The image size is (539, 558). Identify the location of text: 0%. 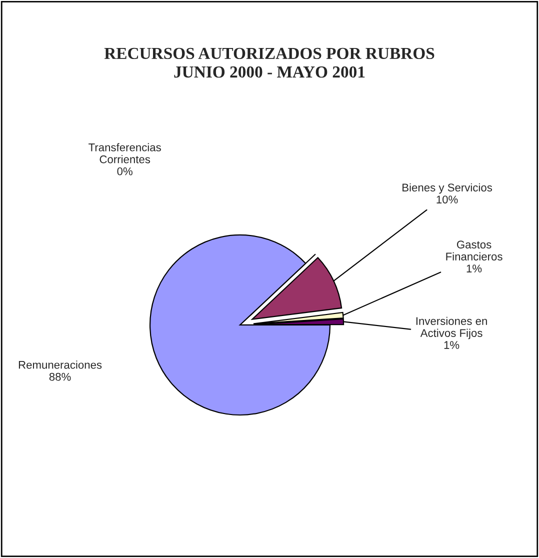
(124, 171).